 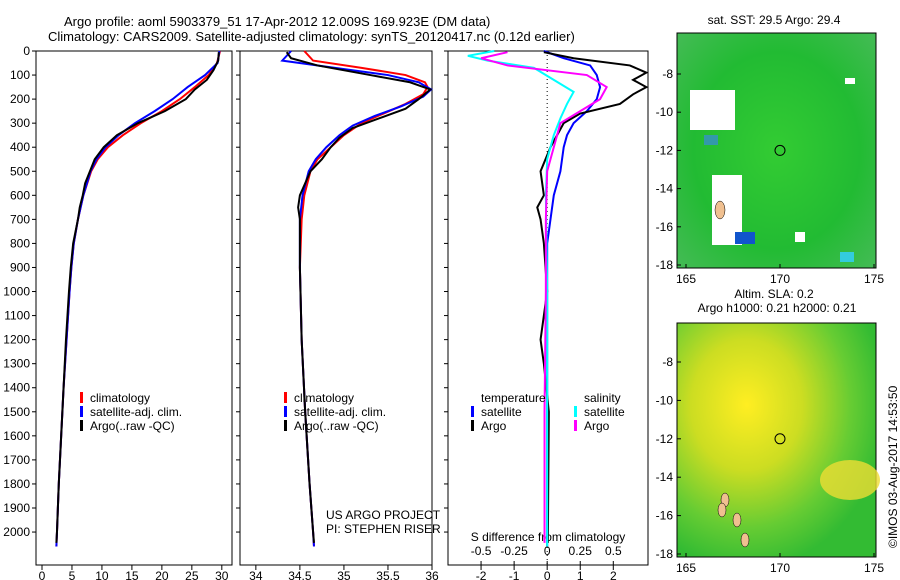 I want to click on x2-tick-label: -0.5, so click(x=481, y=551).